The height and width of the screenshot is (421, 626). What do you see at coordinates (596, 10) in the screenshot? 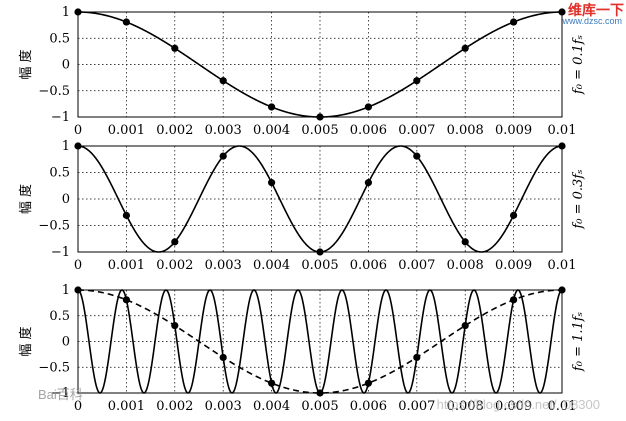
I see `site-watermark: 维库一下` at bounding box center [596, 10].